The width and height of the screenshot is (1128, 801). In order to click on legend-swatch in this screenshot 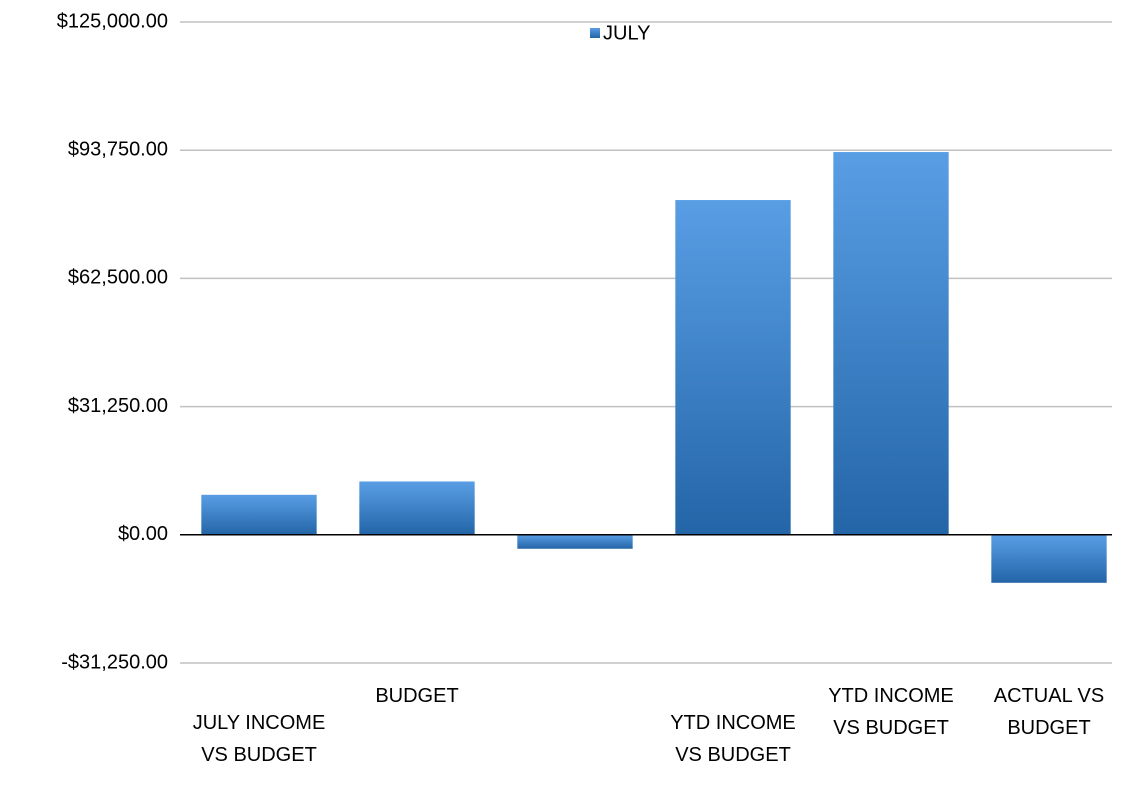, I will do `click(595, 33)`.